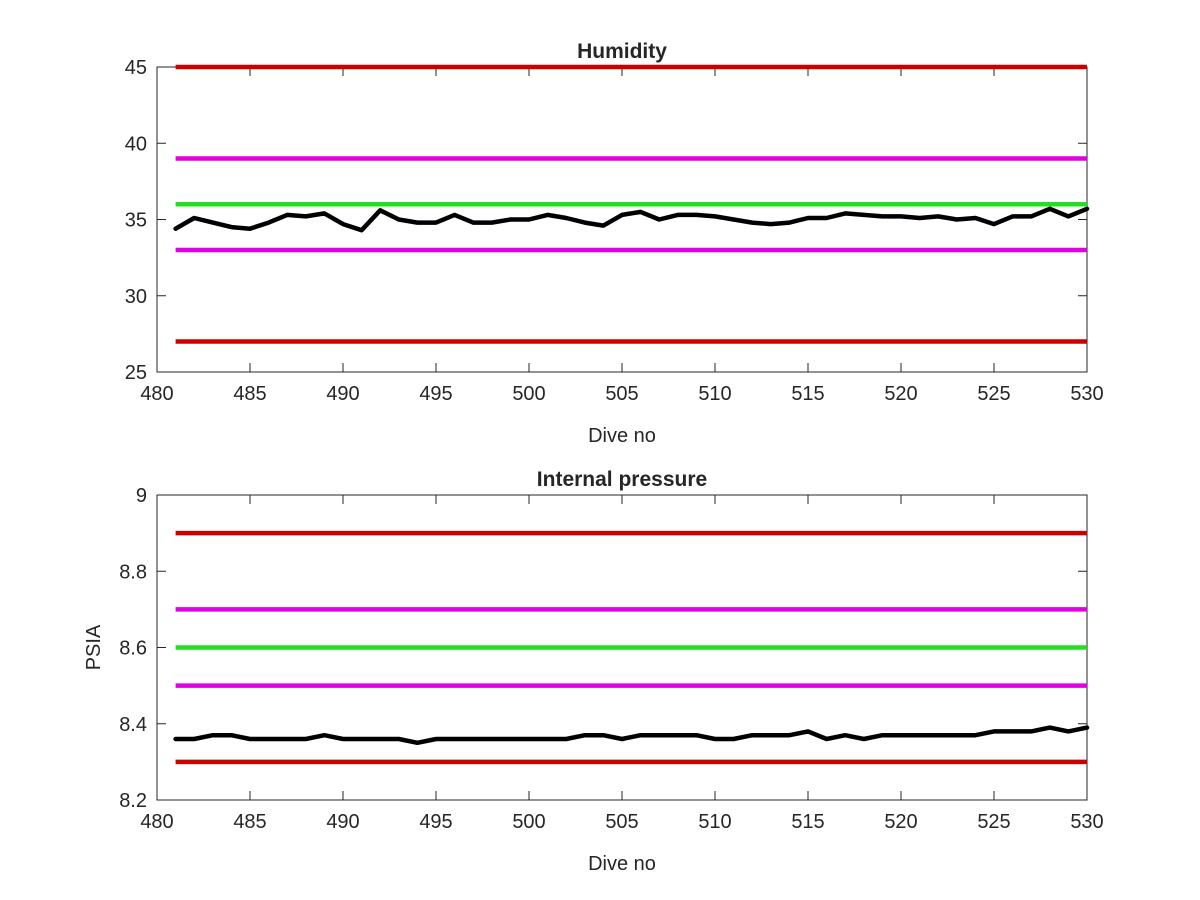  I want to click on y-tick-label: 8.4, so click(133, 725).